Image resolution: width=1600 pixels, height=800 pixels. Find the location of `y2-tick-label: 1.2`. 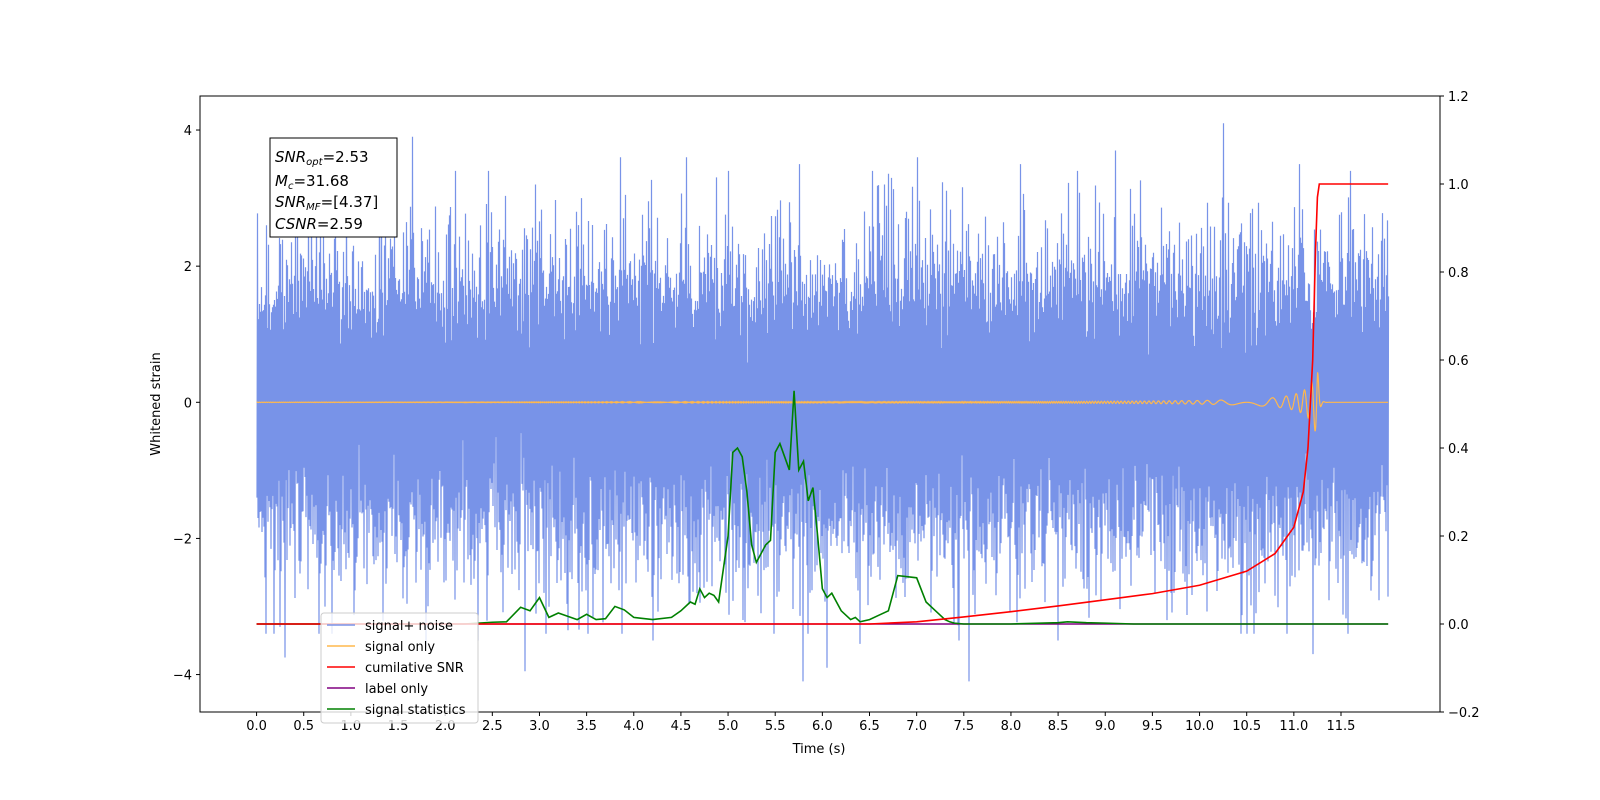

y2-tick-label: 1.2 is located at coordinates (1458, 97).